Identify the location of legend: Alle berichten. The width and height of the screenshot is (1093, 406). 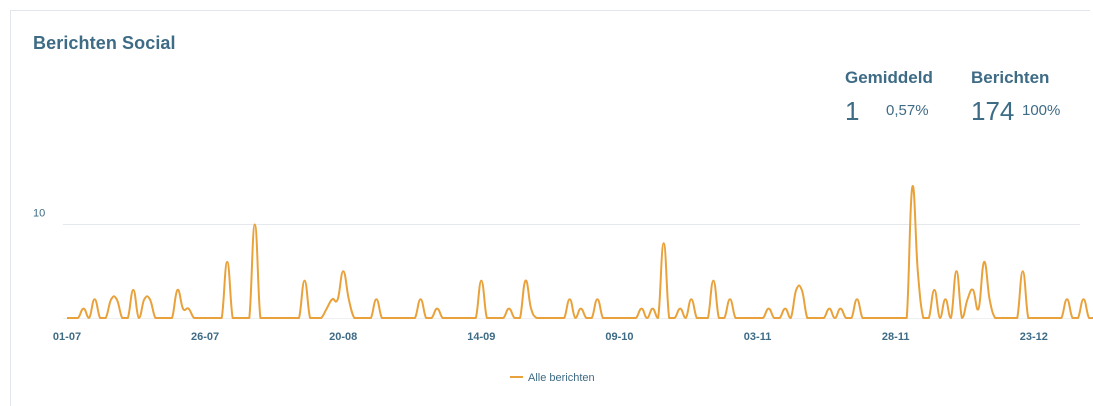
(552, 378).